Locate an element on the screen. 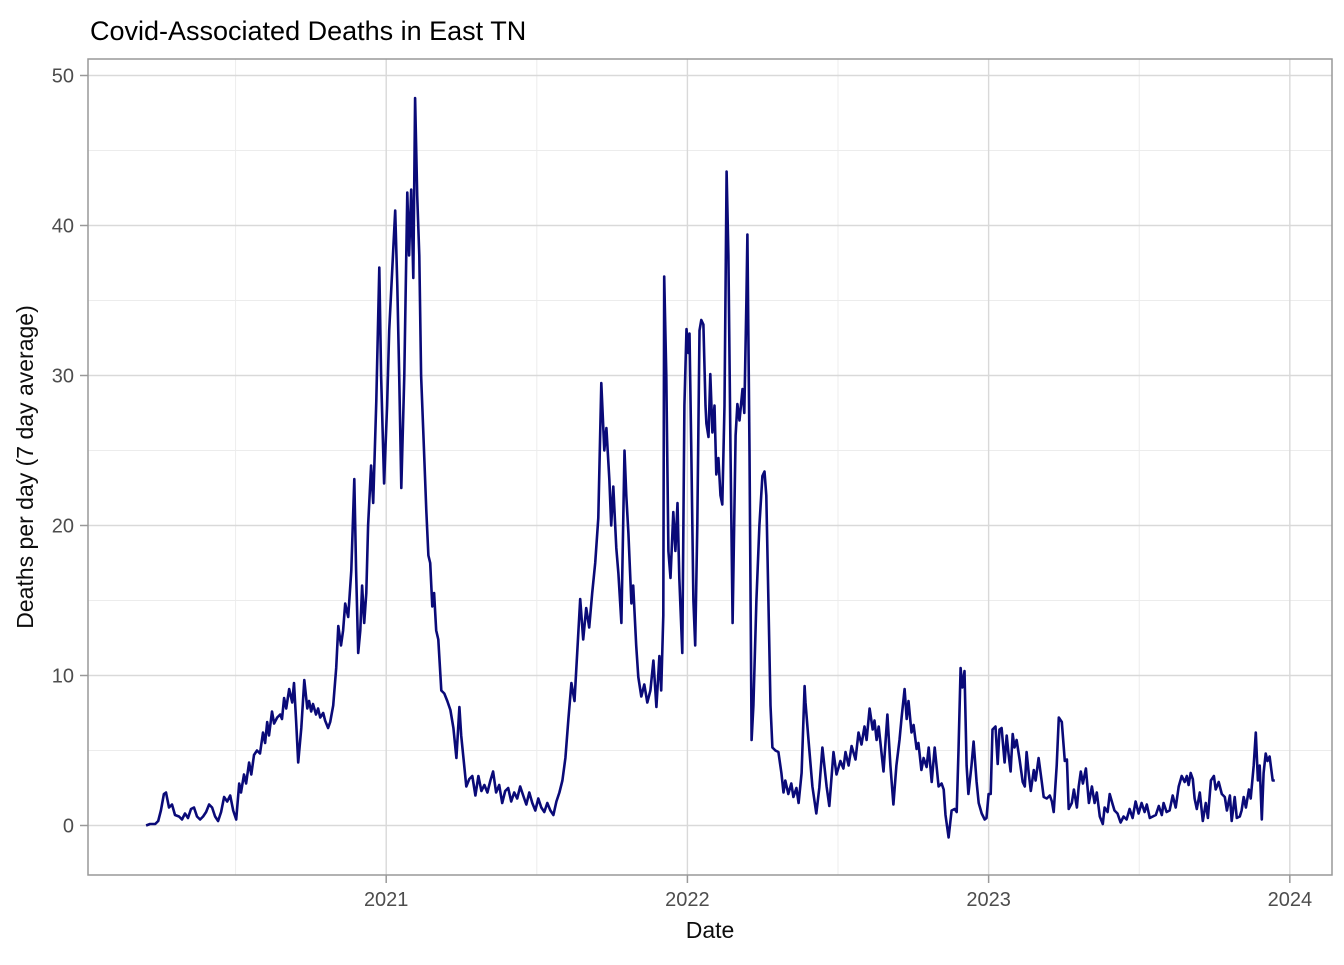  y-axis-title: Deaths per day (7 day average) is located at coordinates (25, 466).